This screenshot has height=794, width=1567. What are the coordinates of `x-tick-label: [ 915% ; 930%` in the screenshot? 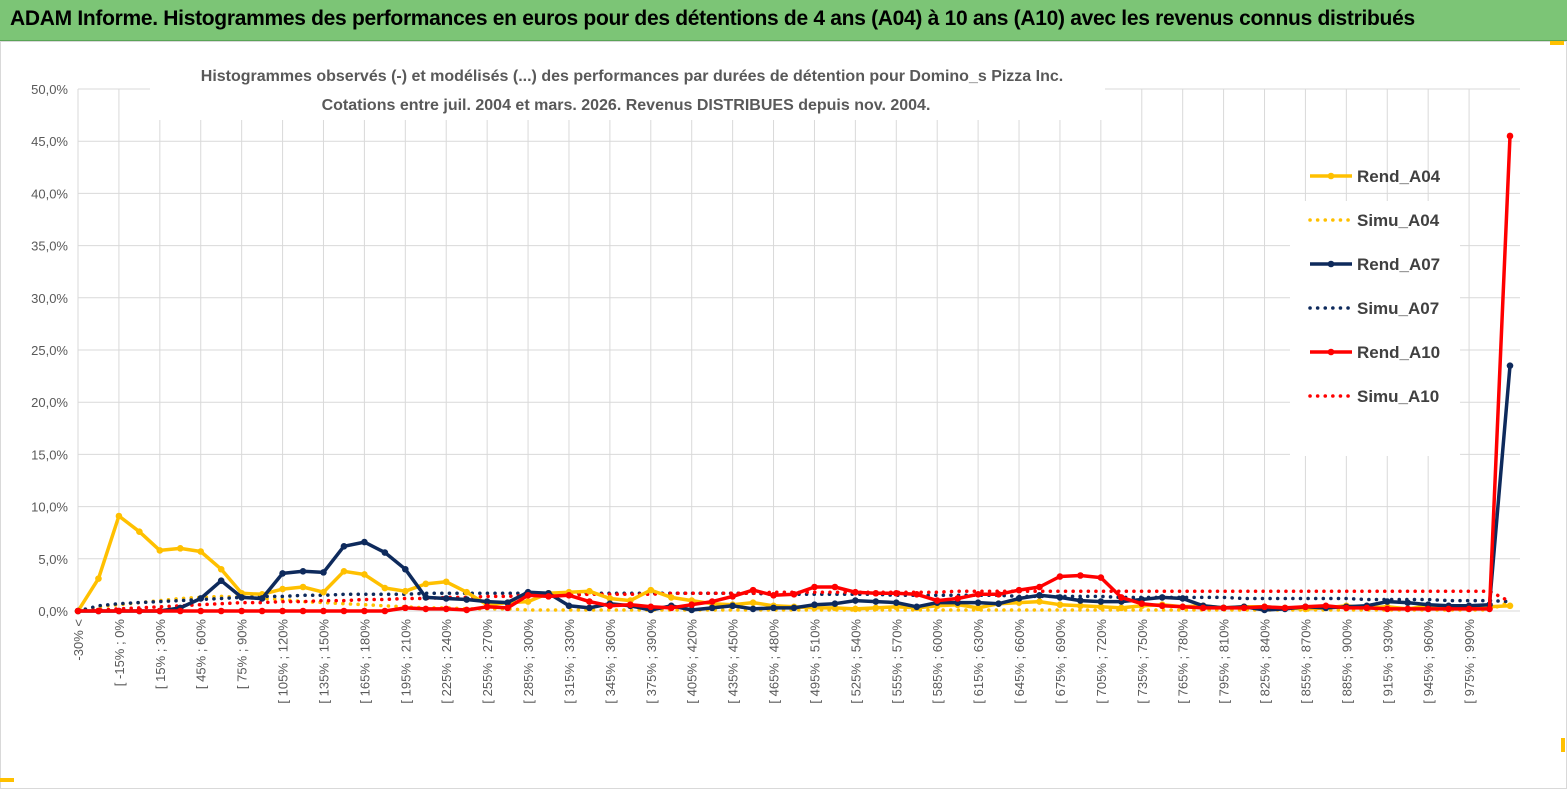 It's located at (1387, 661).